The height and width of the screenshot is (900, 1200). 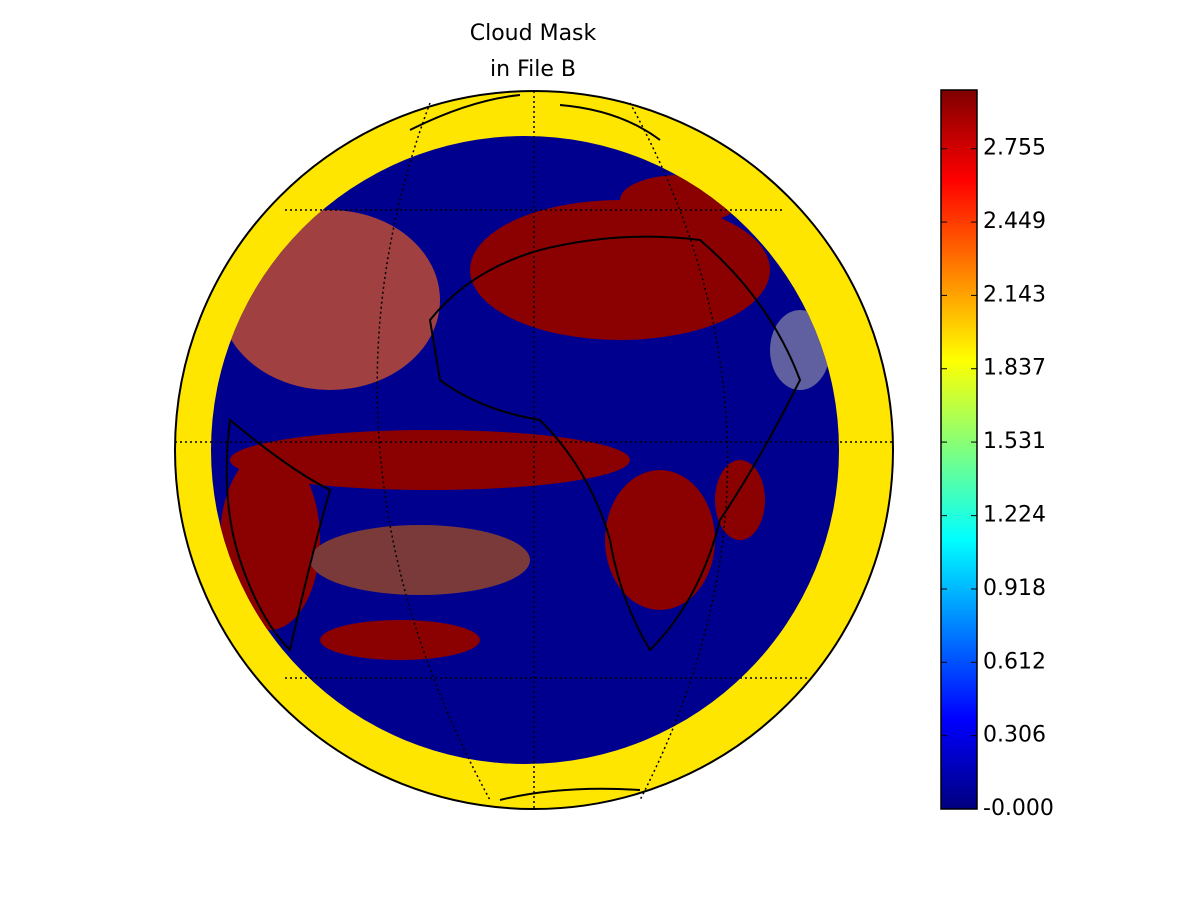 I want to click on colorbar-tick-label: 2.449, so click(x=1014, y=221).